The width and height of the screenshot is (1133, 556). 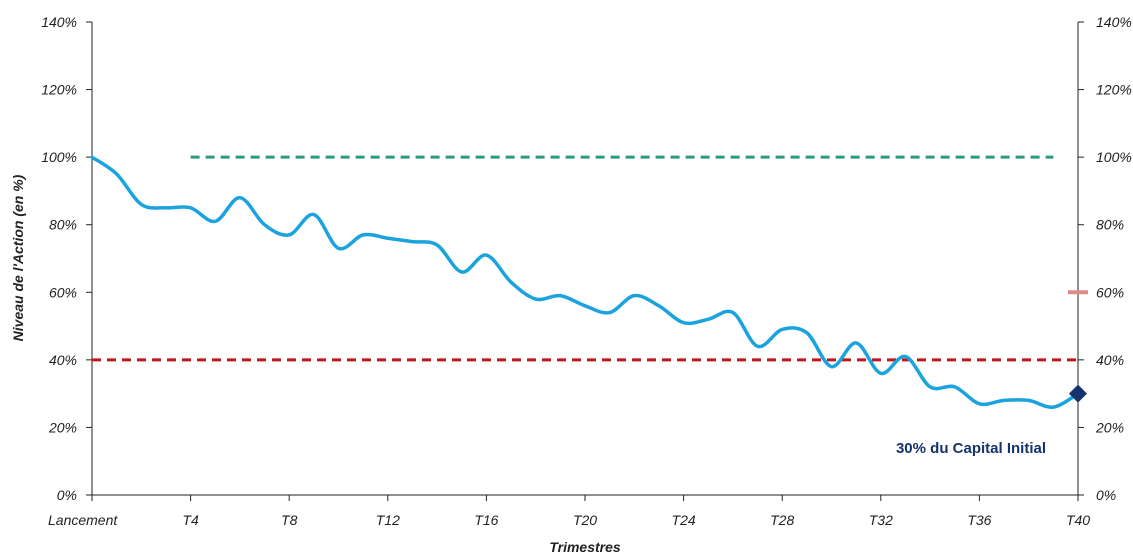 What do you see at coordinates (1110, 292) in the screenshot?
I see `y-tick-label-right: 60%` at bounding box center [1110, 292].